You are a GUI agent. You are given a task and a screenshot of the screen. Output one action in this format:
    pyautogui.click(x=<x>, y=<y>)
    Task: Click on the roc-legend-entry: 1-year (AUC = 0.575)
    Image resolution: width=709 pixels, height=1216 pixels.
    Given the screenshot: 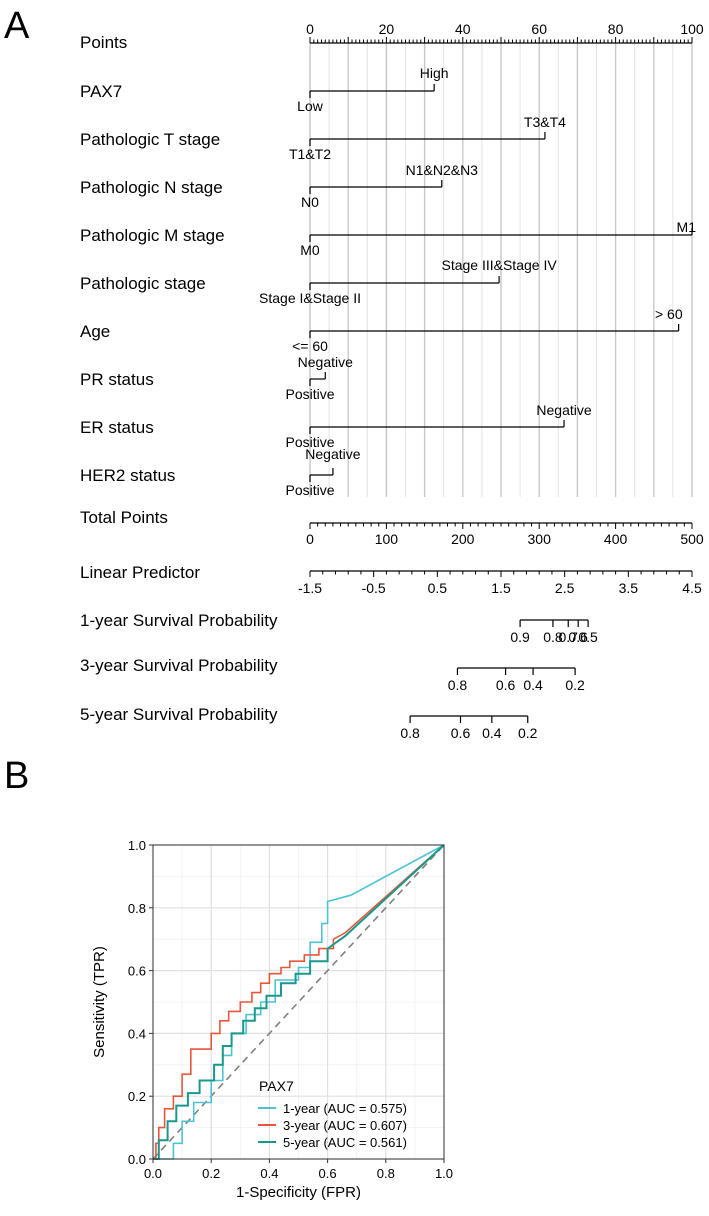 What is the action you would take?
    pyautogui.click(x=345, y=1108)
    